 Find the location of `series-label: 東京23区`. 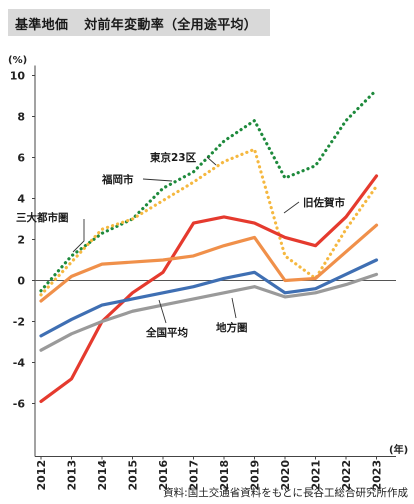

series-label: 東京23区 is located at coordinates (173, 157).